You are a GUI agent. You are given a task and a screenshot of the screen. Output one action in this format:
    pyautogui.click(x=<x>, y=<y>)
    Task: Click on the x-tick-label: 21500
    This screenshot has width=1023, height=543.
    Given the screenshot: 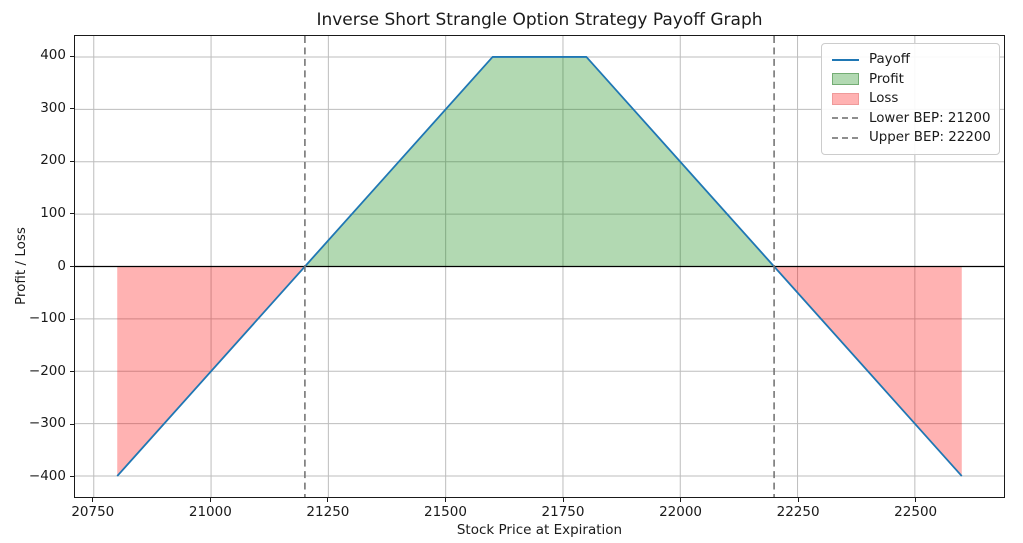 What is the action you would take?
    pyautogui.click(x=445, y=512)
    